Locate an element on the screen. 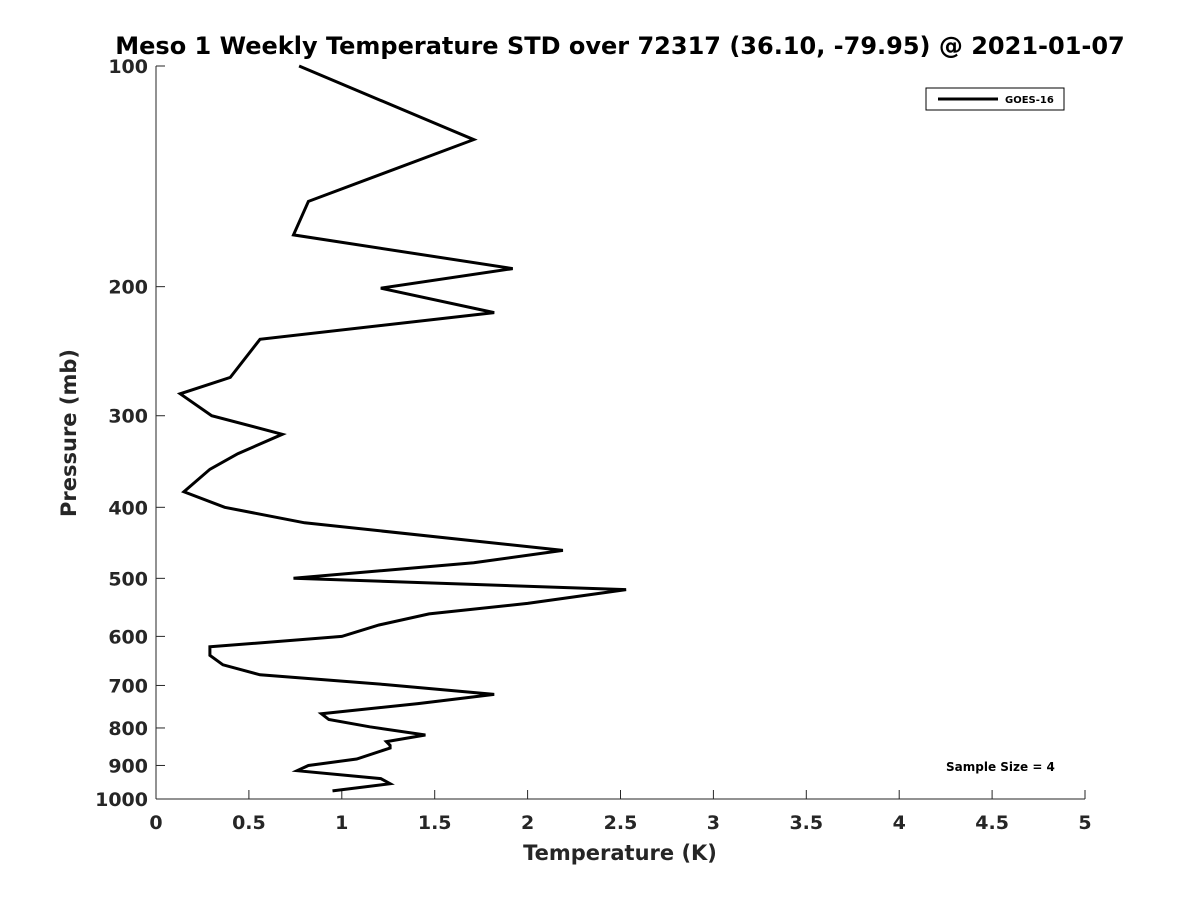  y-tick-group: 100 200 300 400 500 600 700 800 900 1000 is located at coordinates (130, 433).